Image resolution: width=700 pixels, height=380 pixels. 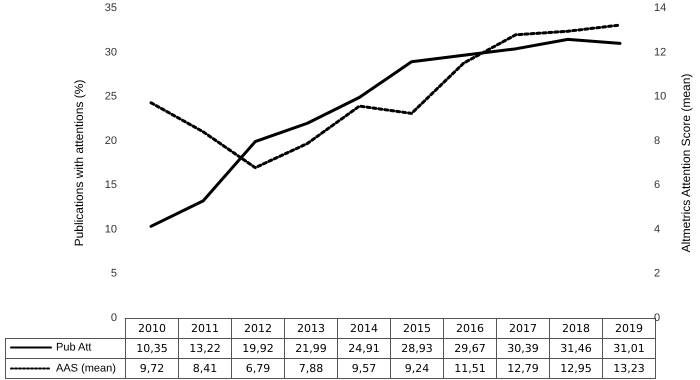 I want to click on y2-tick-label: 0, so click(x=657, y=318).